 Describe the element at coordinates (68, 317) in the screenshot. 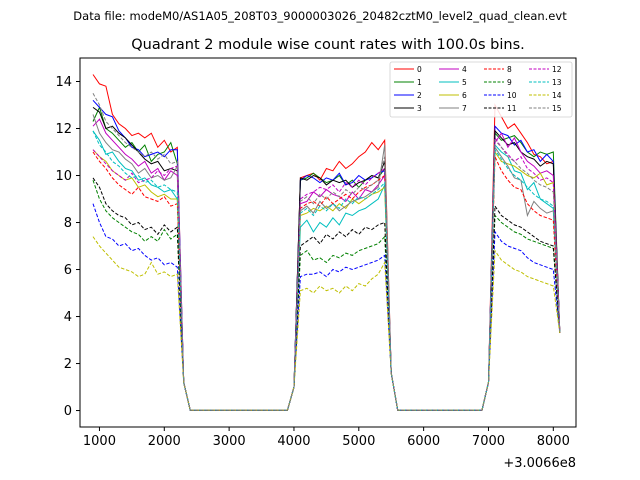

I see `y-tick-label: 4` at that location.